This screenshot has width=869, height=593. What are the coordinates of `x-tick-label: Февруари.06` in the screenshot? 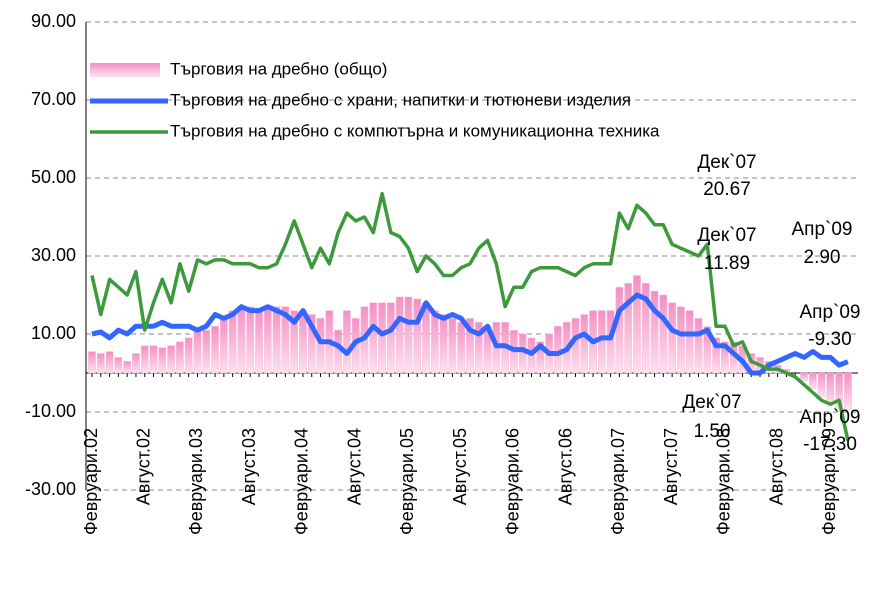 It's located at (513, 481).